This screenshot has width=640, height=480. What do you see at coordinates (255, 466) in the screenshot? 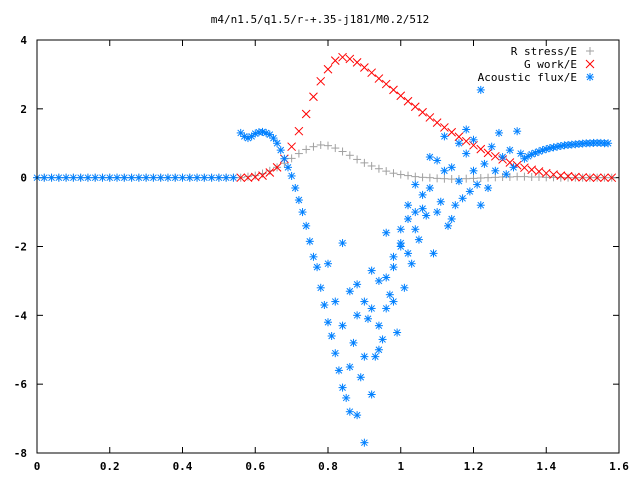
I see `x-tick-label: 0.6` at bounding box center [255, 466].